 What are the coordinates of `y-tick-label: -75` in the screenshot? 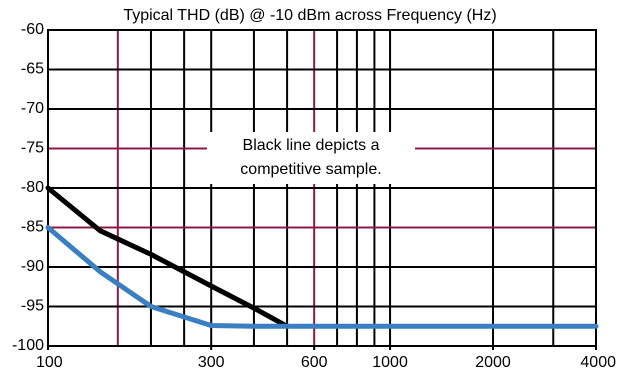 It's located at (32, 148).